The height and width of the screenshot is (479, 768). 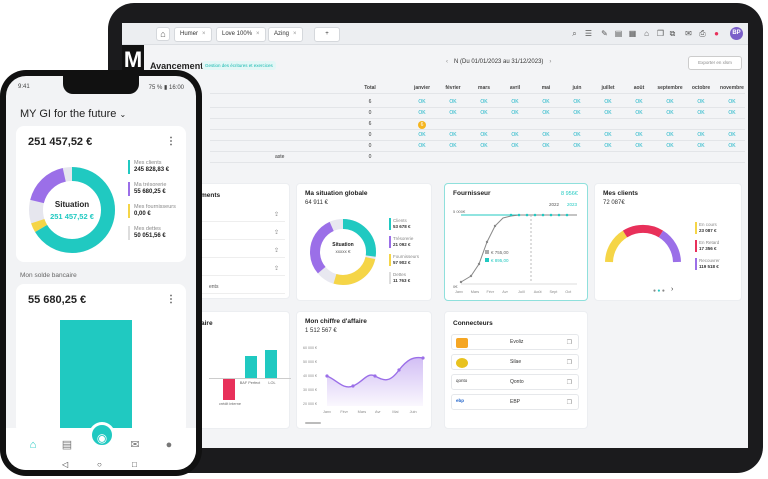 What do you see at coordinates (515, 88) in the screenshot?
I see `table-header-cell: avril` at bounding box center [515, 88].